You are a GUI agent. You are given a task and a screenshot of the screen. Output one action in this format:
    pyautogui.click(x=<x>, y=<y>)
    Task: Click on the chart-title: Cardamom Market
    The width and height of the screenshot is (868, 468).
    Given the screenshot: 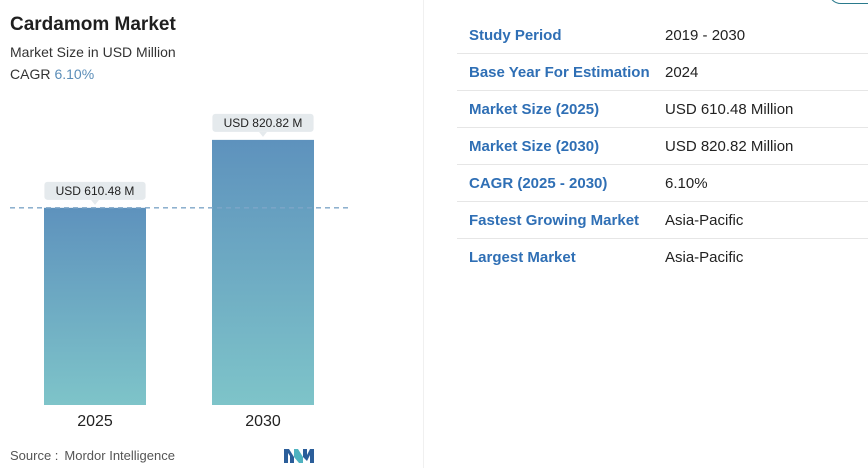 What is the action you would take?
    pyautogui.click(x=93, y=24)
    